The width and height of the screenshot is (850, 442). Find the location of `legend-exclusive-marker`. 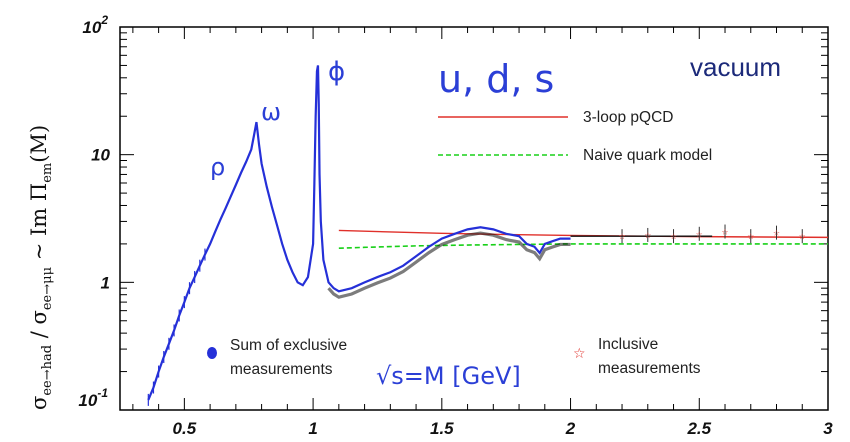

legend-exclusive-marker is located at coordinates (212, 353).